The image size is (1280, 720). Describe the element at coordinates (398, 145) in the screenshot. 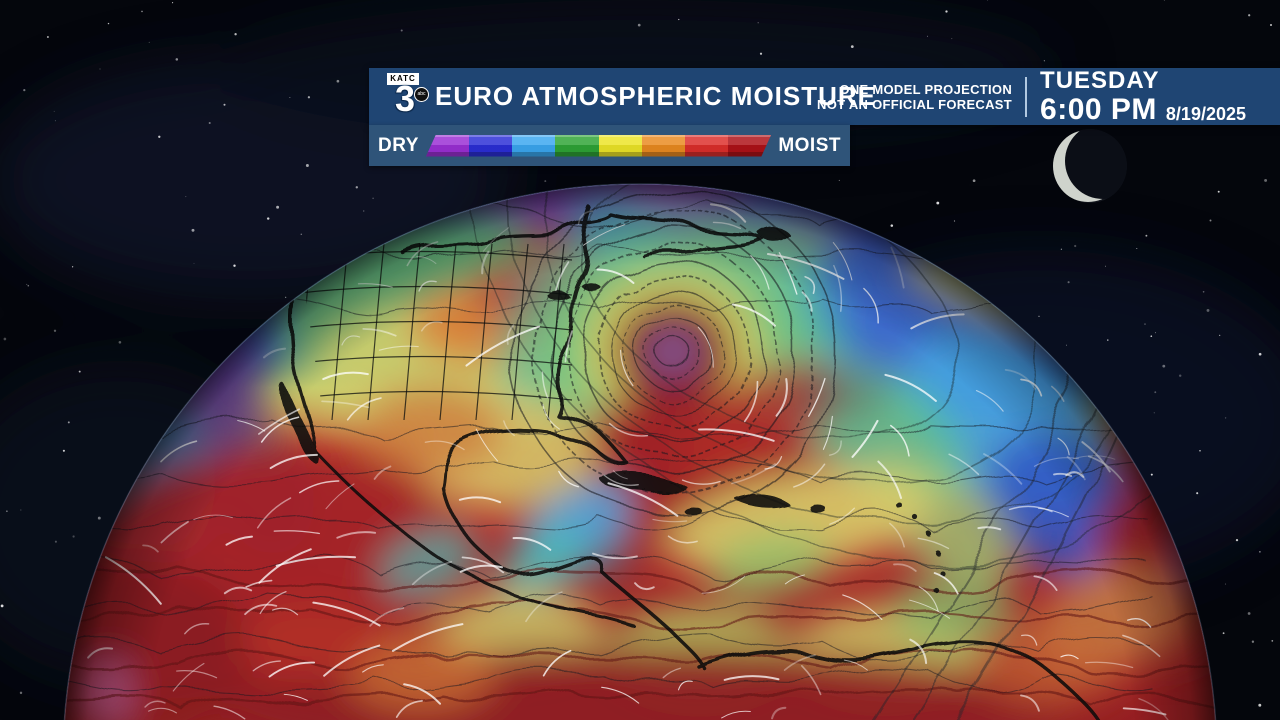

I see `legend-dry-label: DRY` at that location.